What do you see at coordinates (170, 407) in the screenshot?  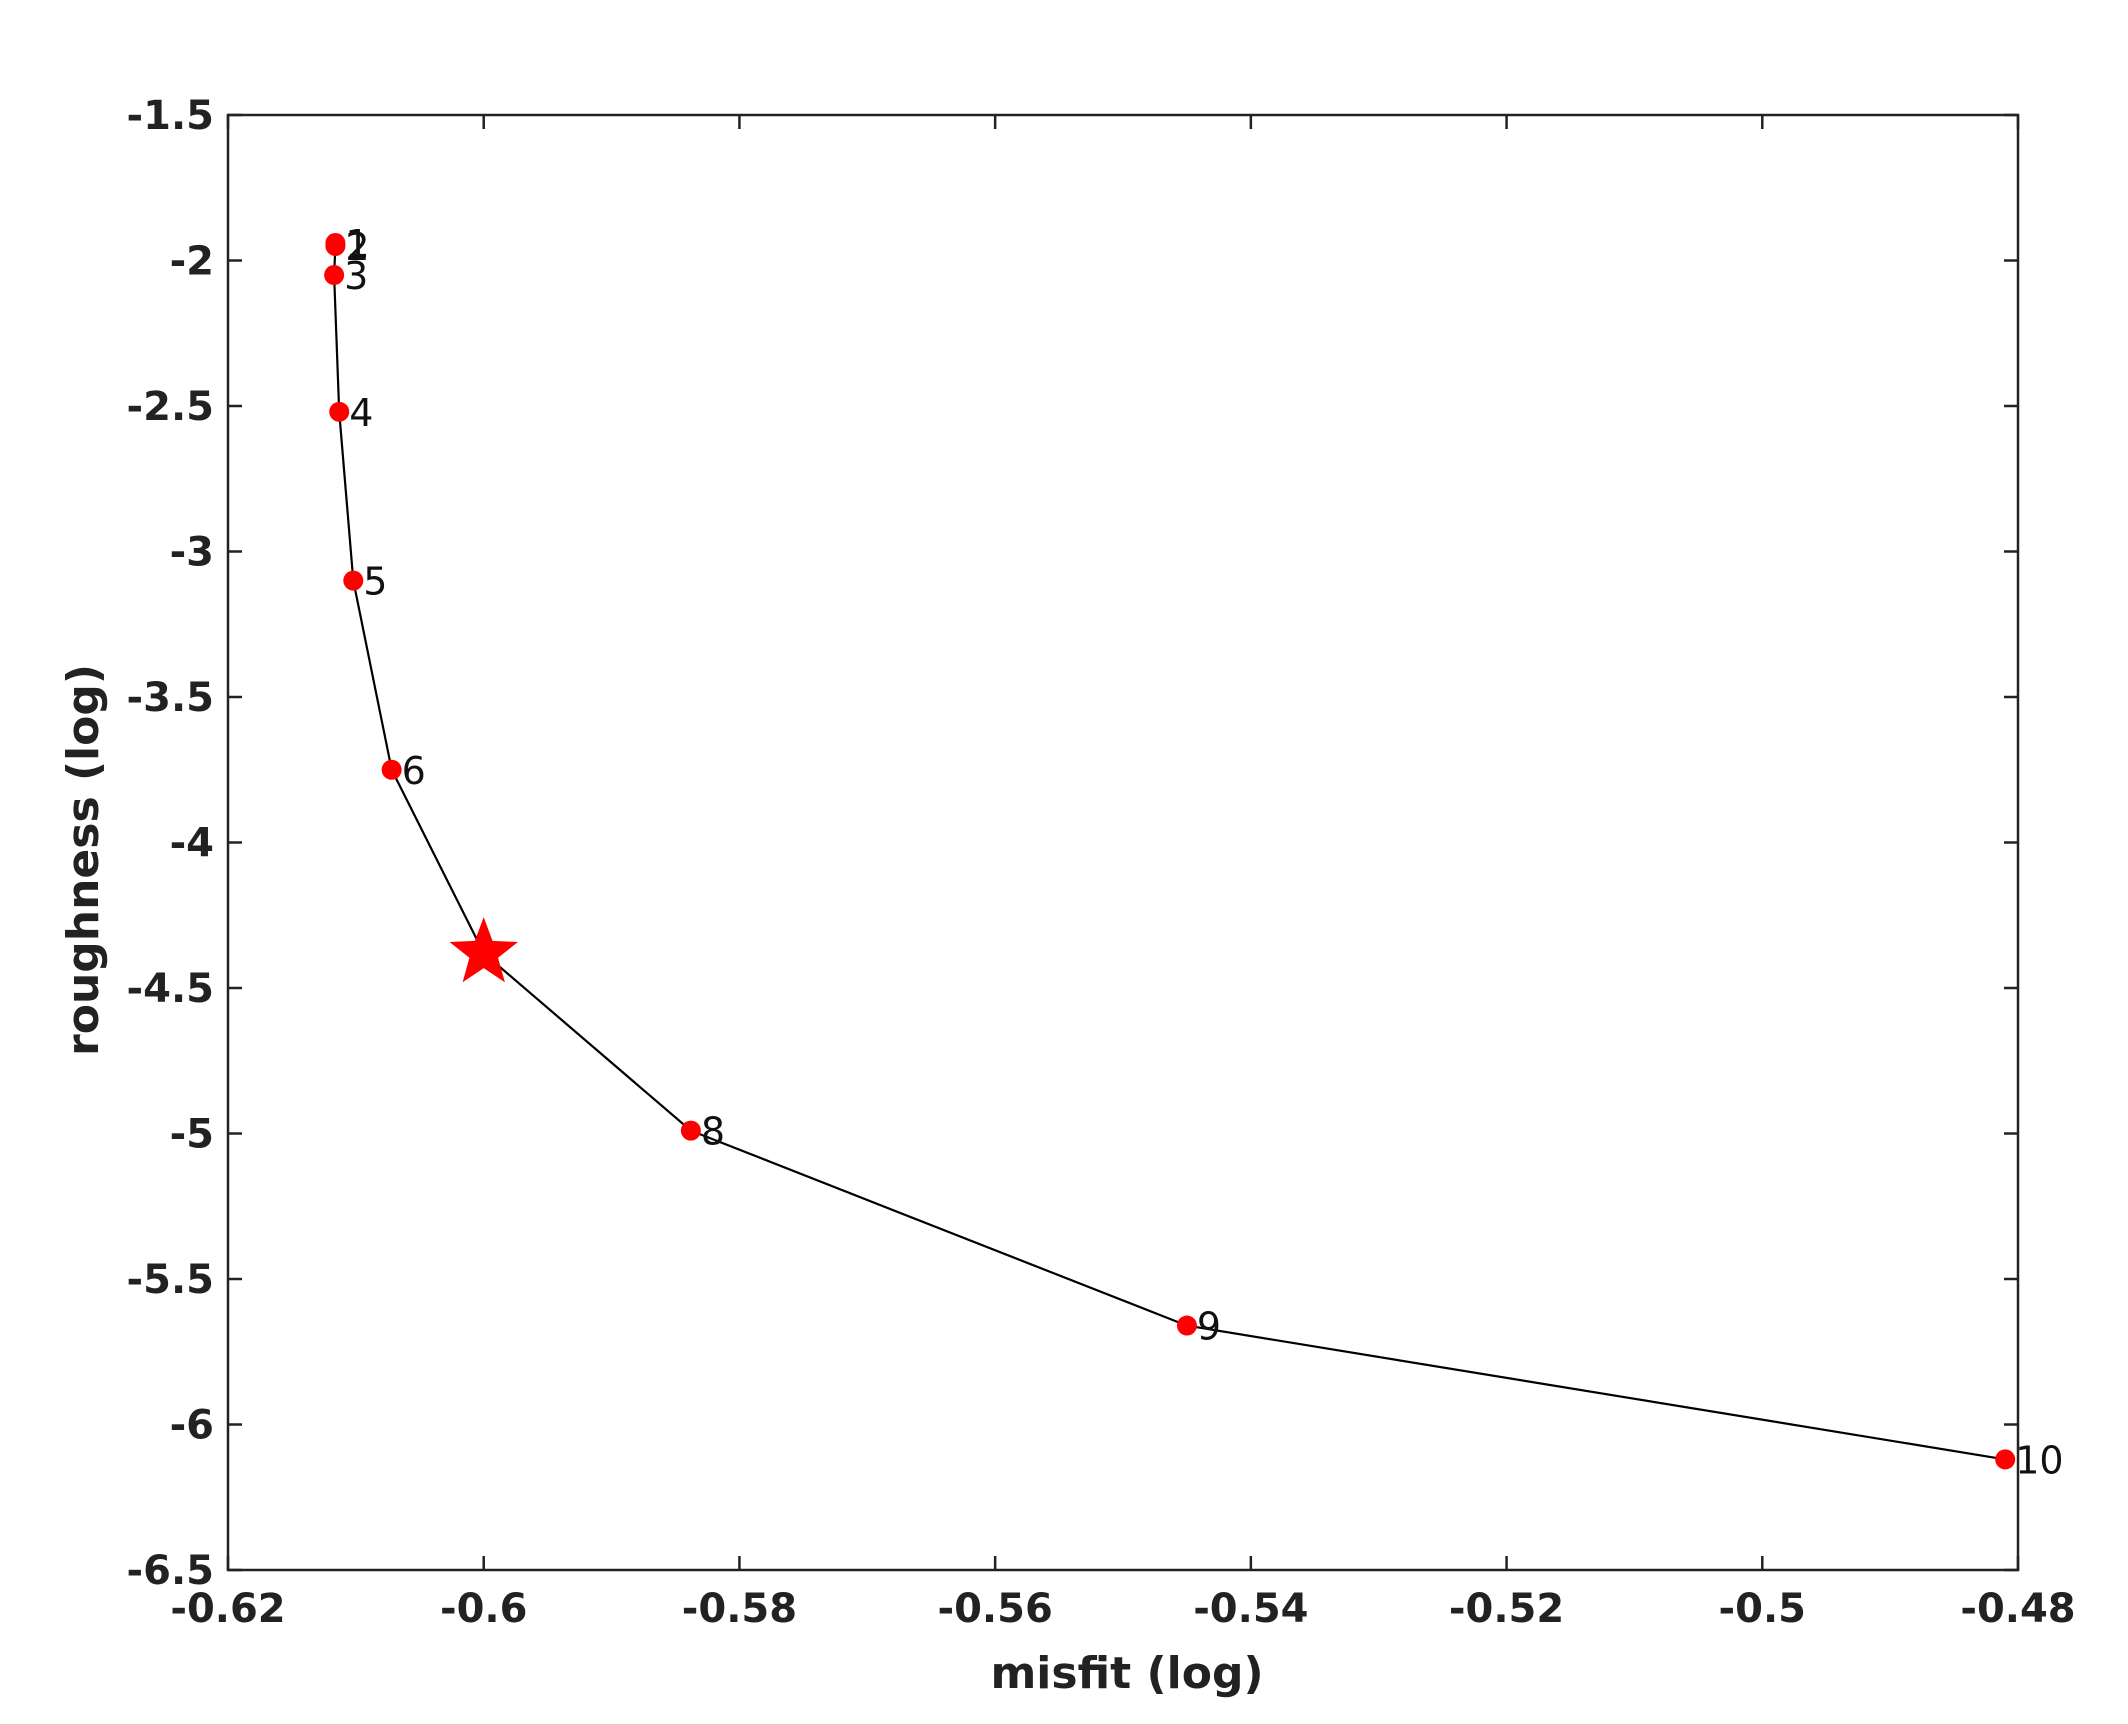 I see `y-tick-label: -2.5` at bounding box center [170, 407].